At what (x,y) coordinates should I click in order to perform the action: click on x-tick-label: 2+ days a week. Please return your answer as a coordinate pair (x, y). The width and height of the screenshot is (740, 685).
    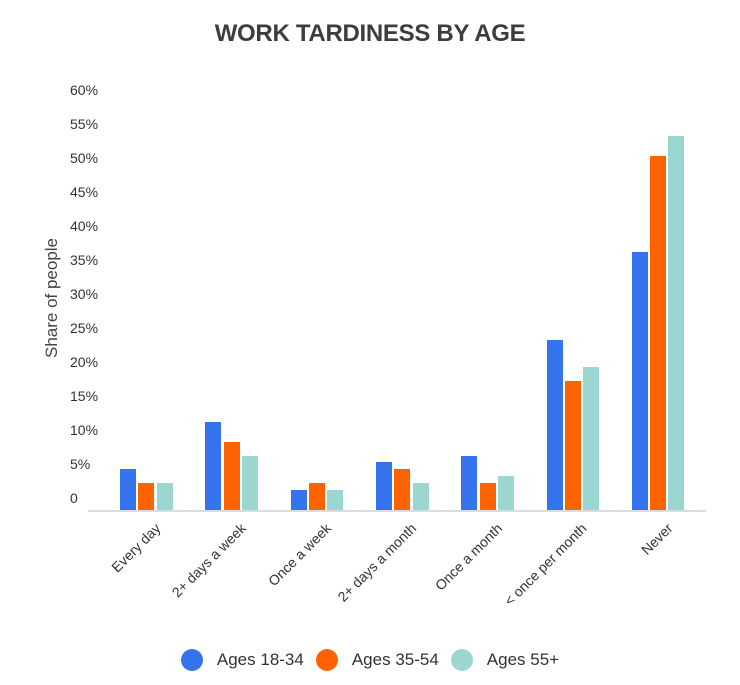
    Looking at the image, I should click on (208, 560).